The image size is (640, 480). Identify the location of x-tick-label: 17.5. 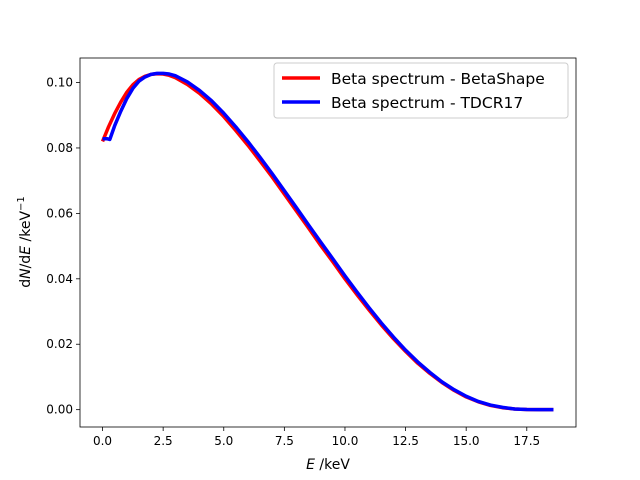
(526, 441).